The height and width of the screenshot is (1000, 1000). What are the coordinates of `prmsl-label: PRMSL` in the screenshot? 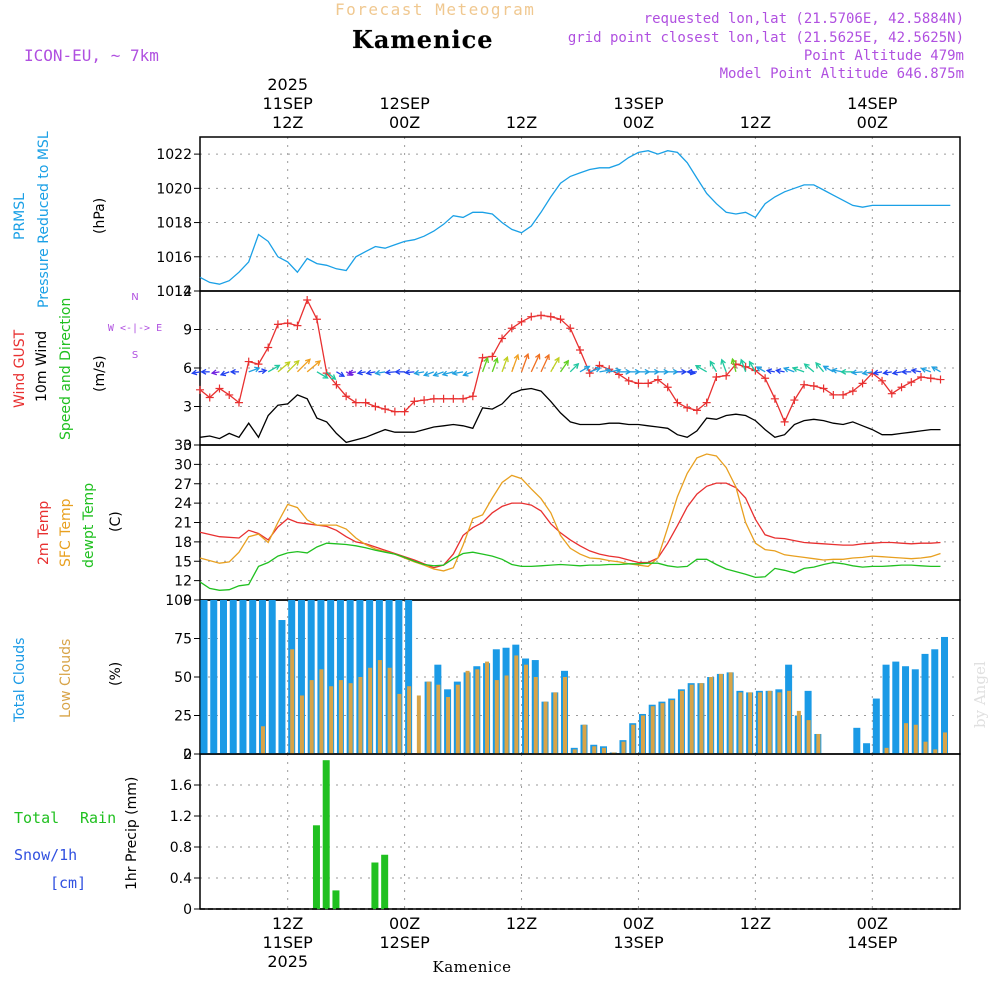 It's located at (20, 216).